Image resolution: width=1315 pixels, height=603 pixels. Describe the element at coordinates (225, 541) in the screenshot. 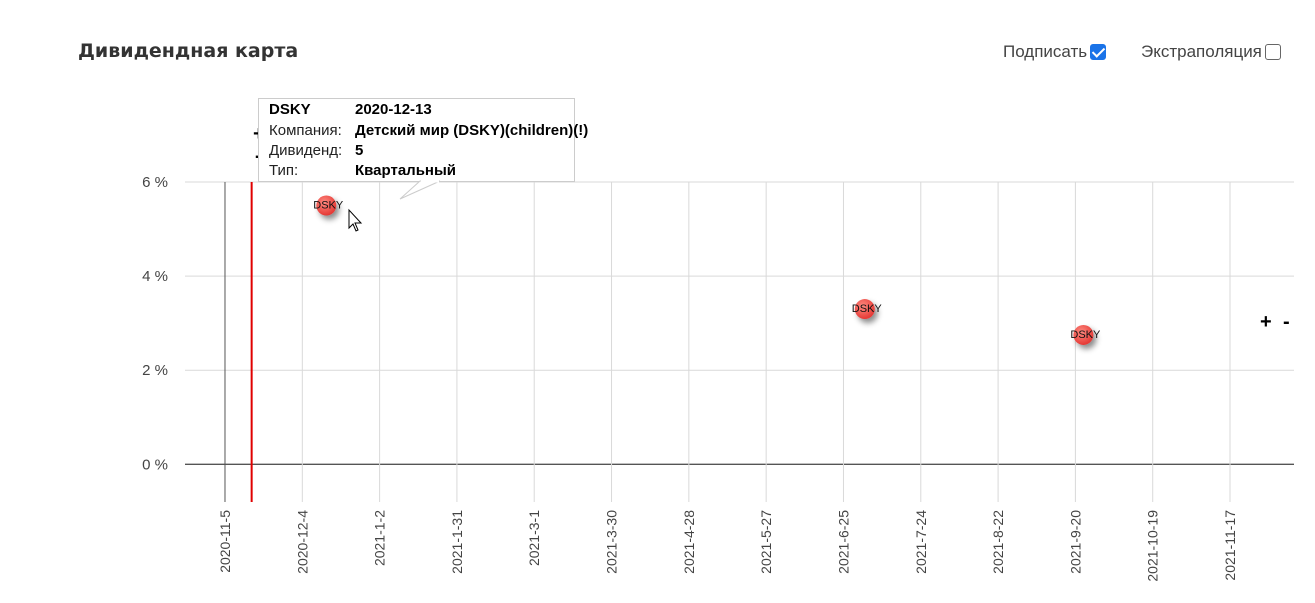

I see `x-tick-label: 2020-11-5` at that location.